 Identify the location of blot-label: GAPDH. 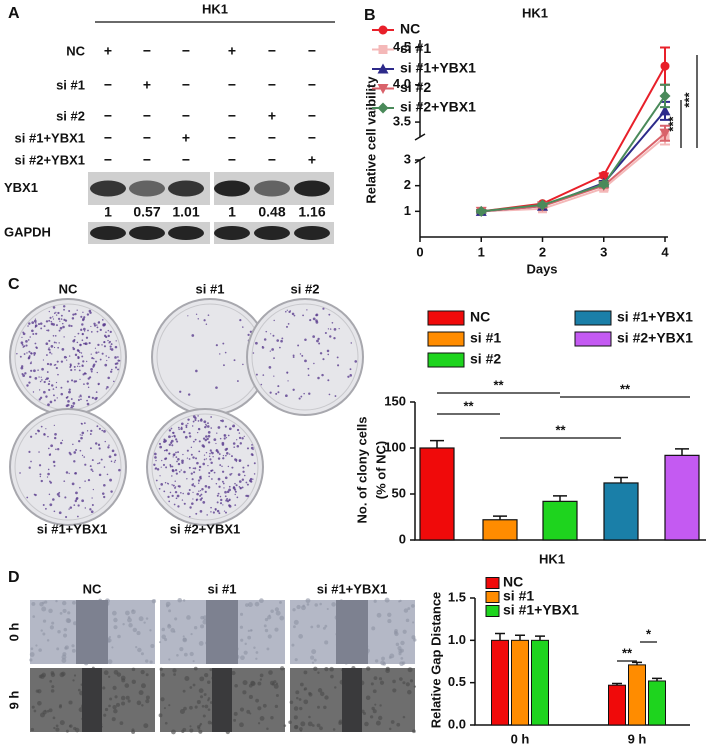
(27, 231).